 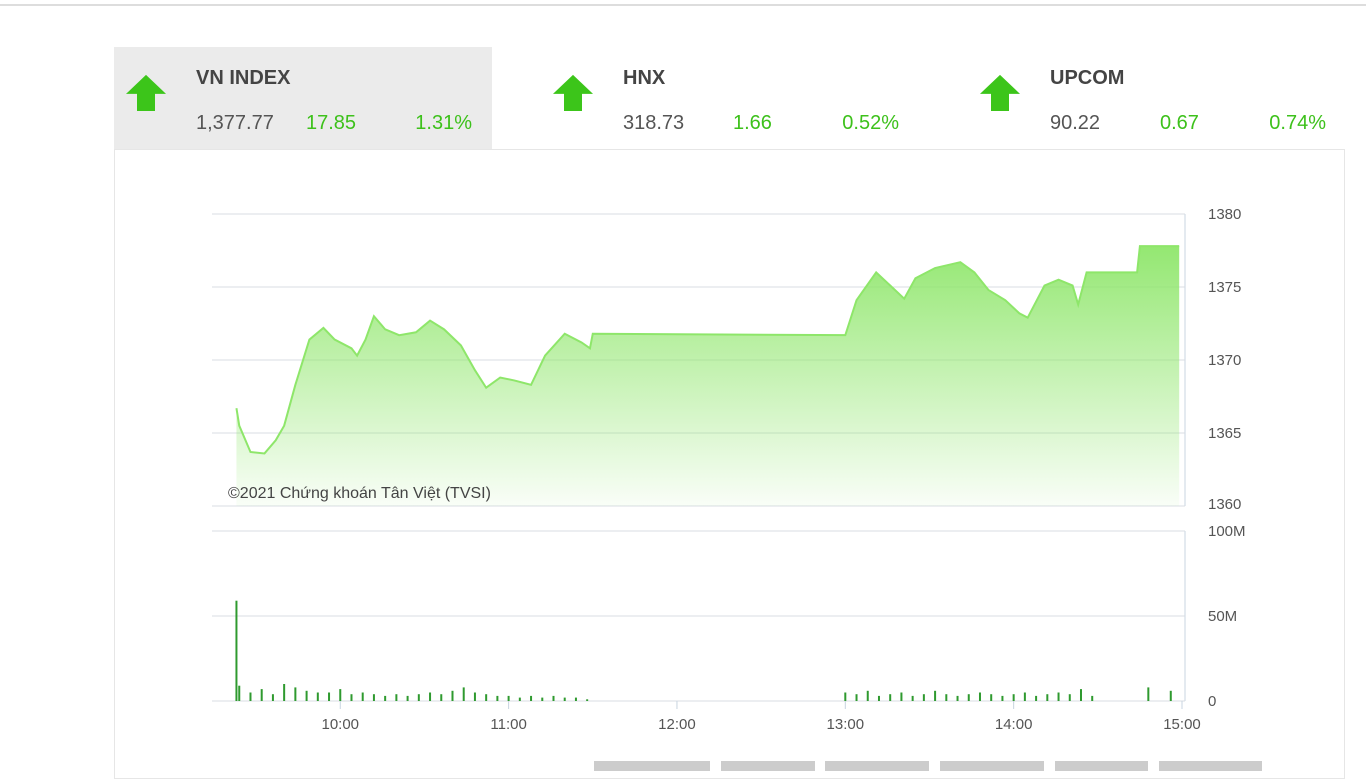 I want to click on y-tick-label: 1370, so click(x=1224, y=360).